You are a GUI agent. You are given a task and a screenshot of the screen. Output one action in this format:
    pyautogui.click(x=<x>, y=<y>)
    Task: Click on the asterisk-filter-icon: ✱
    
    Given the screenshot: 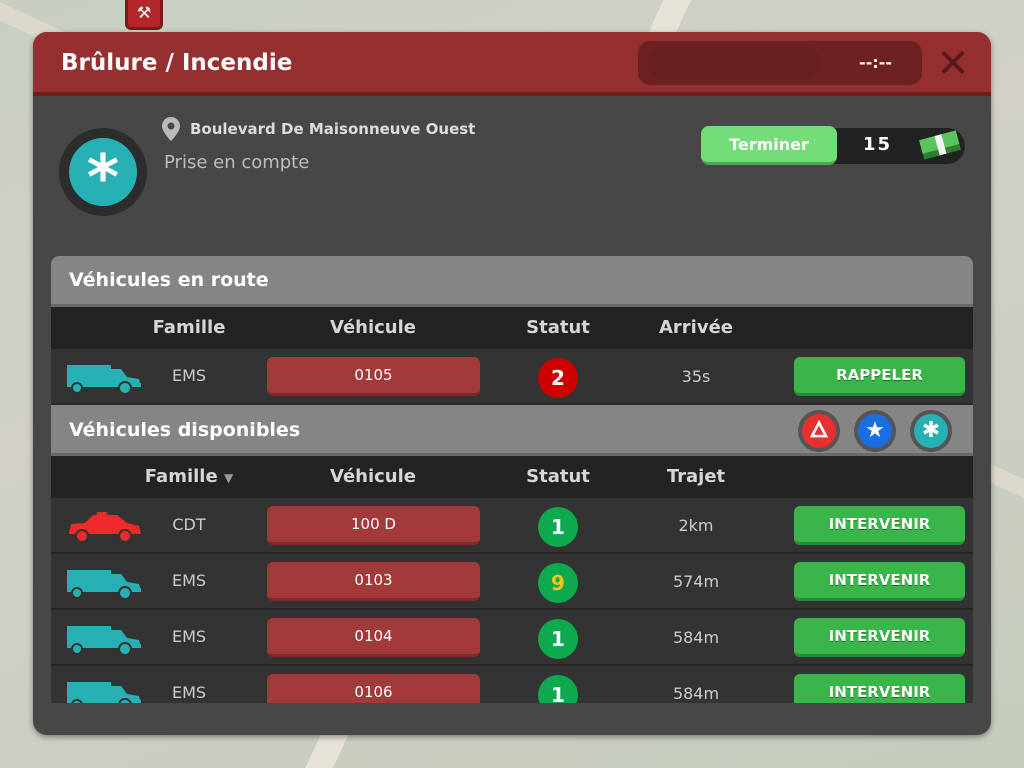 What is the action you would take?
    pyautogui.click(x=931, y=431)
    